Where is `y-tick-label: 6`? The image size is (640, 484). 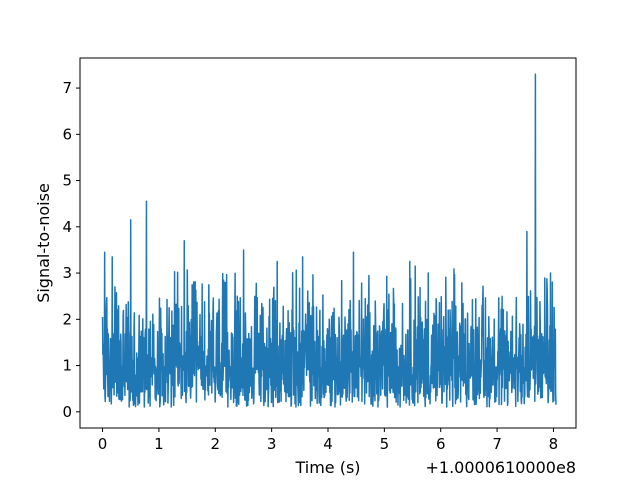
y-tick-label: 6 is located at coordinates (67, 134).